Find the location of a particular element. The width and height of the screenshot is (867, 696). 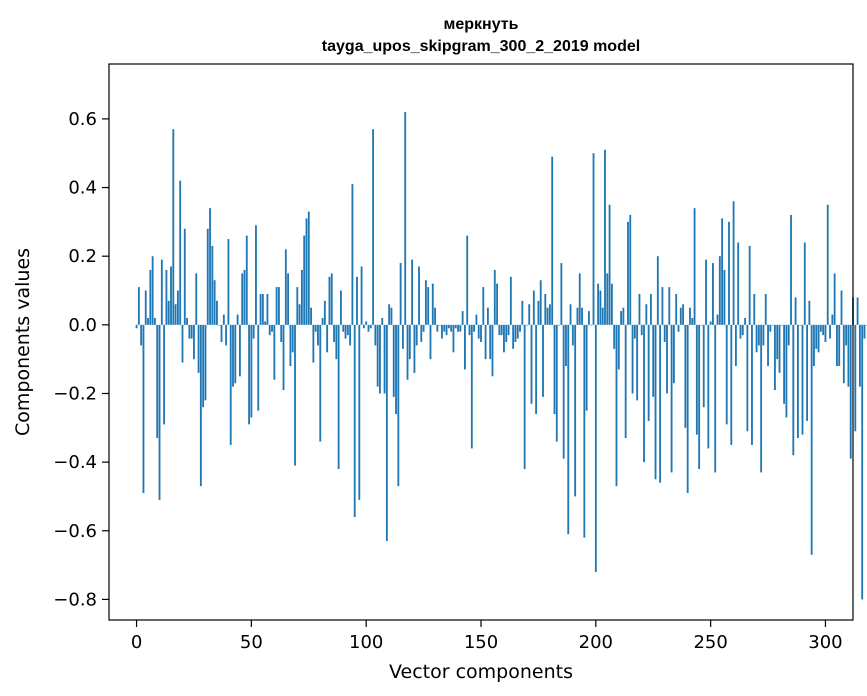

x-tick-label-3: 150 is located at coordinates (481, 642).